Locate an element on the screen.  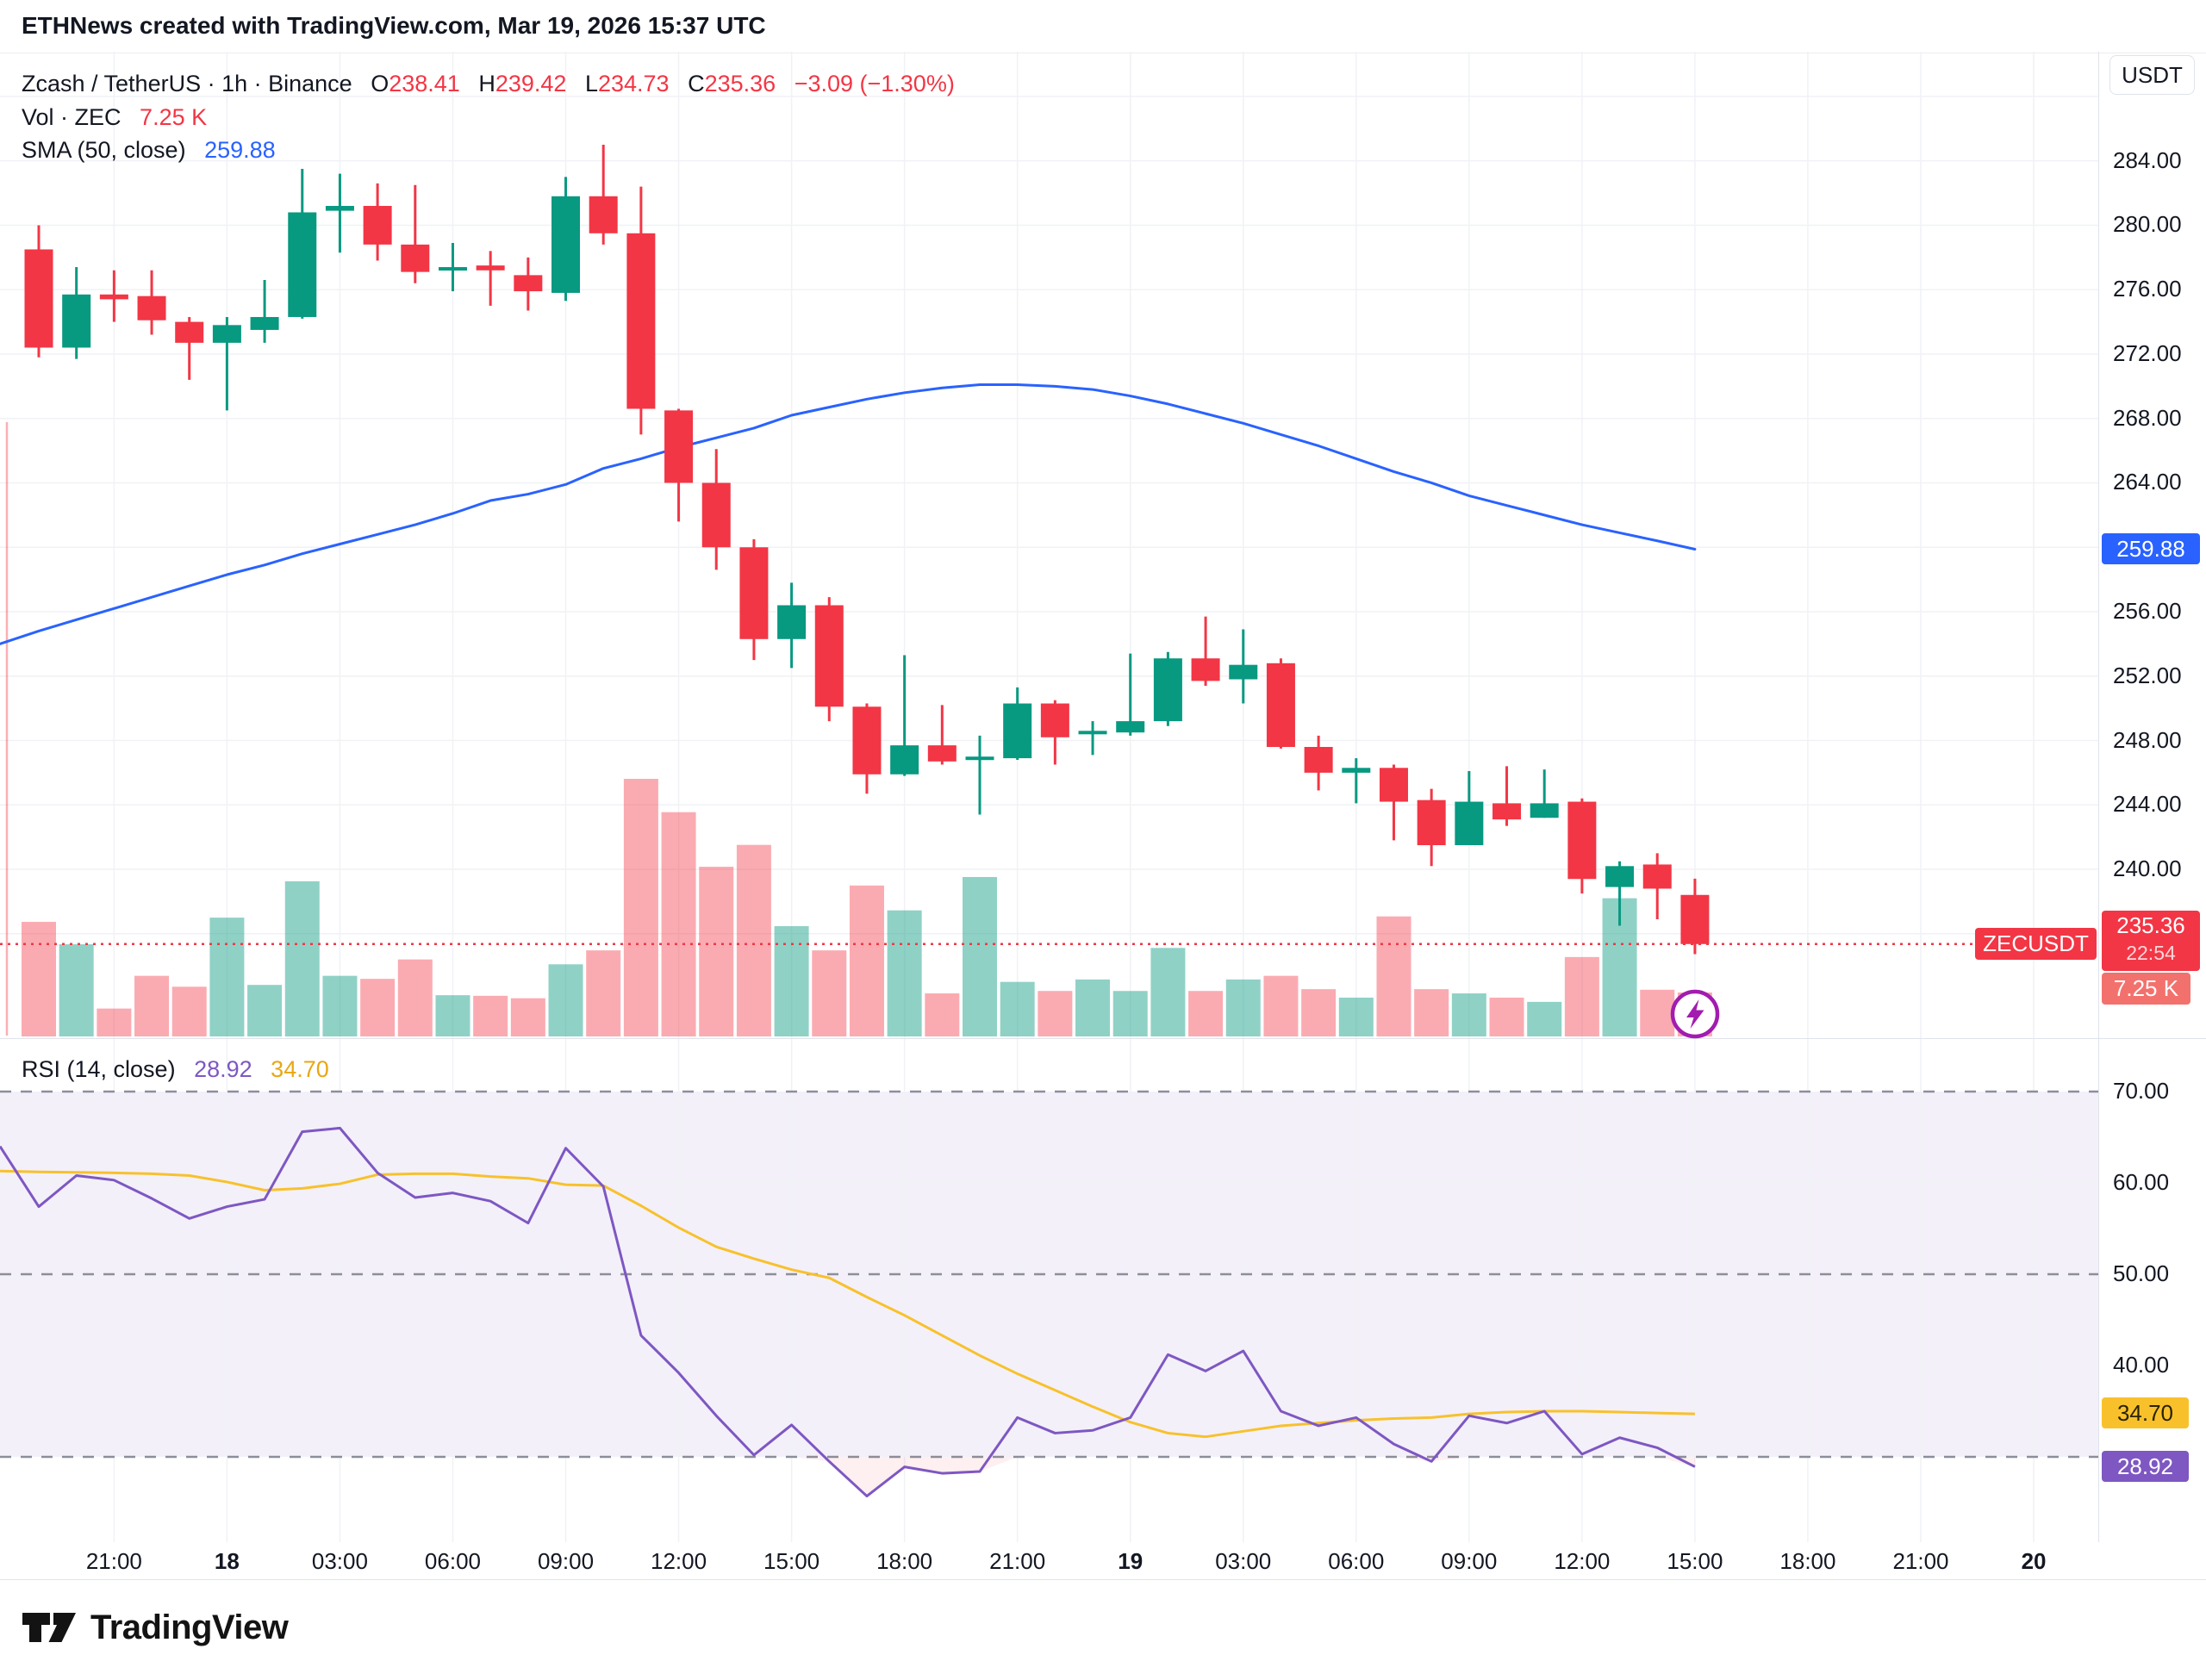
close-label: C is located at coordinates (696, 84).